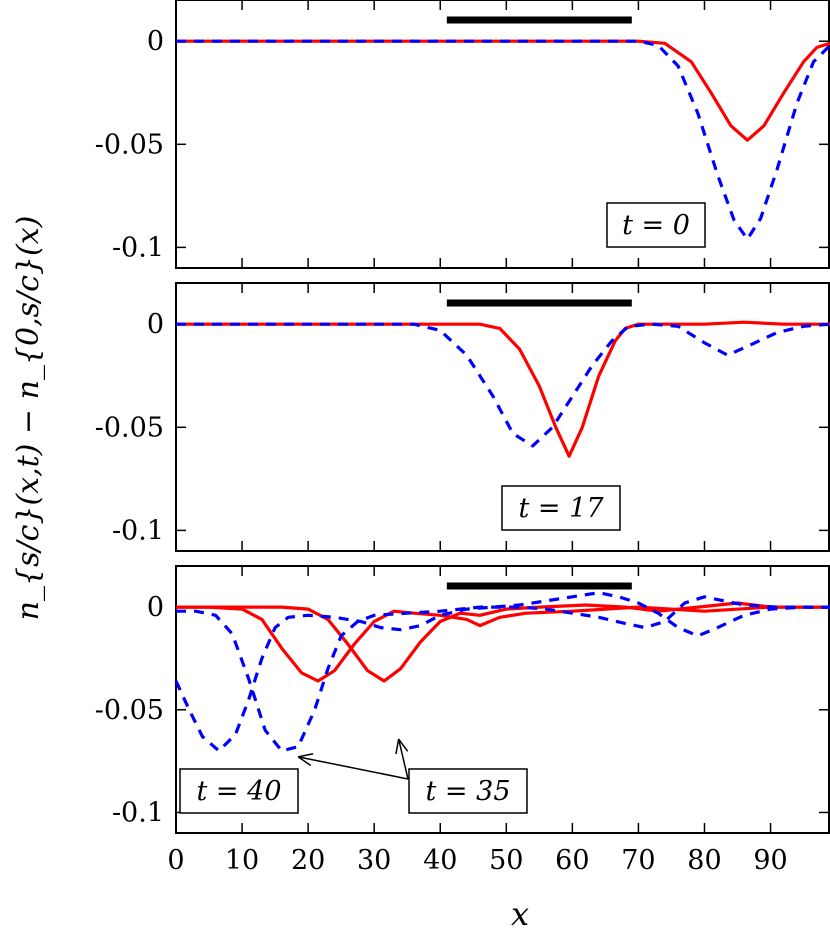 The height and width of the screenshot is (931, 830). What do you see at coordinates (374, 860) in the screenshot?
I see `x-tick-label: 30` at bounding box center [374, 860].